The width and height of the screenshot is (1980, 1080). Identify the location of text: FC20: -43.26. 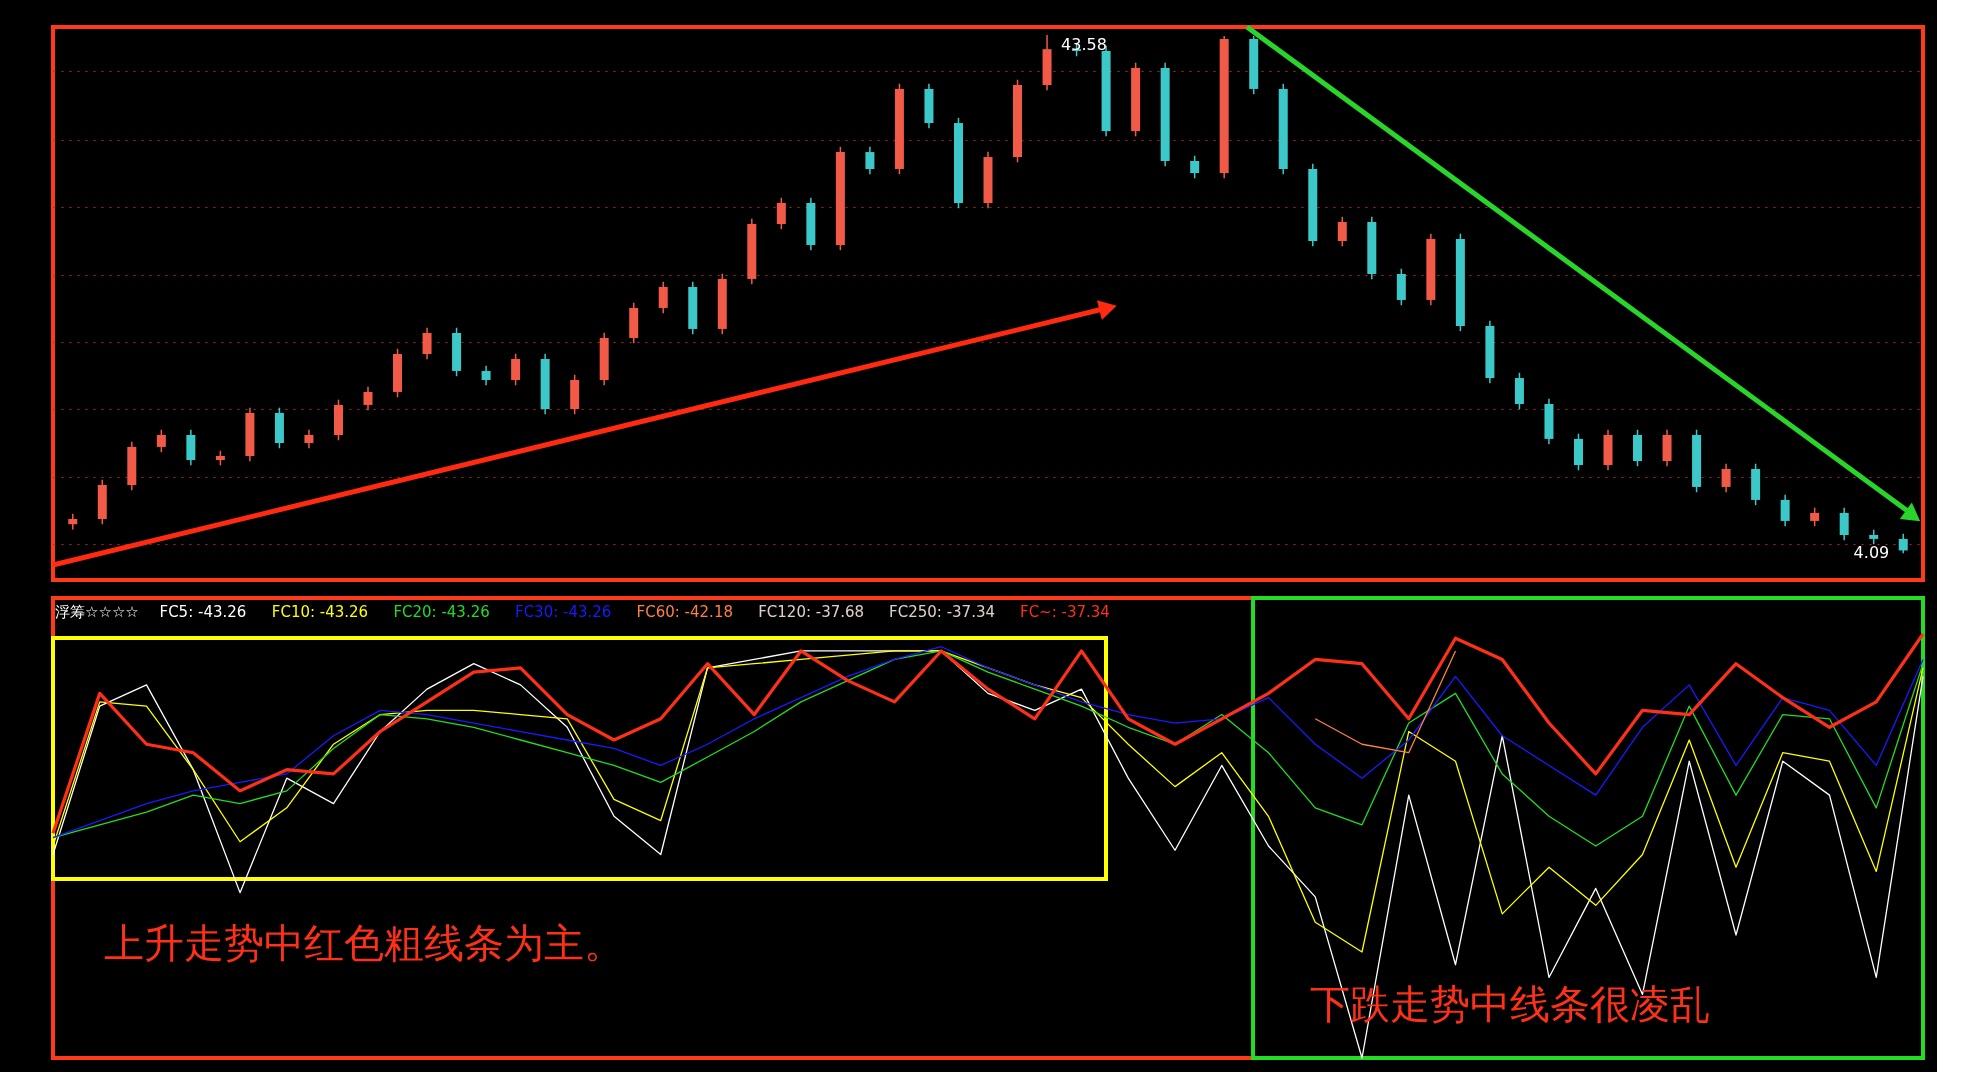
(441, 612).